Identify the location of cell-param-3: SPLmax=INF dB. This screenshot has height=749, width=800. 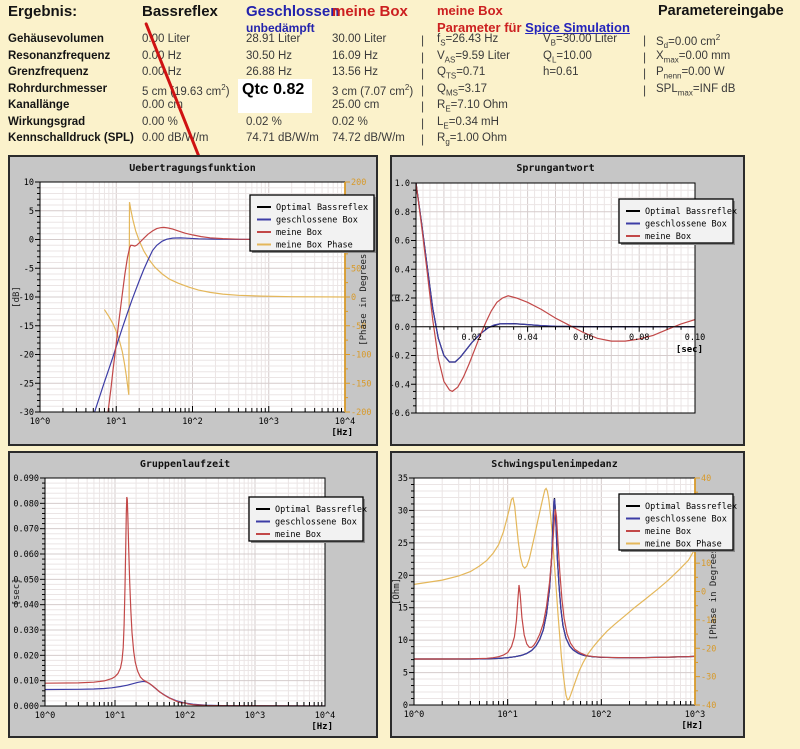
(696, 90).